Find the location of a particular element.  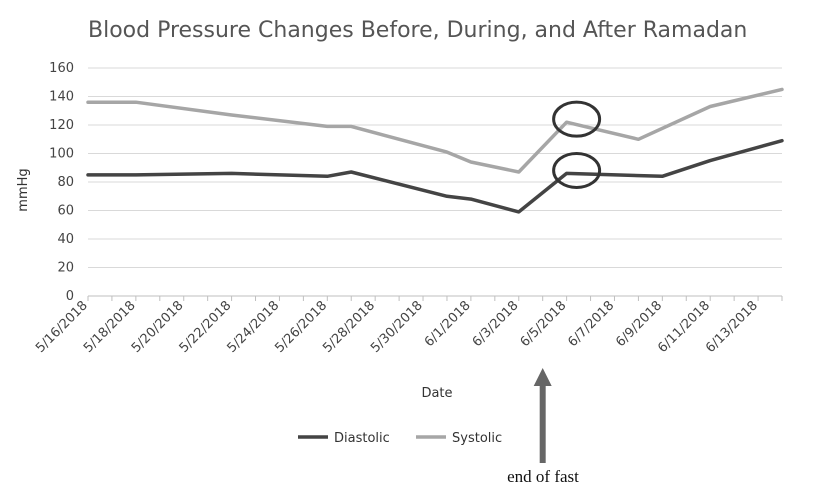

legend-label-systolic: Systolic is located at coordinates (477, 438).